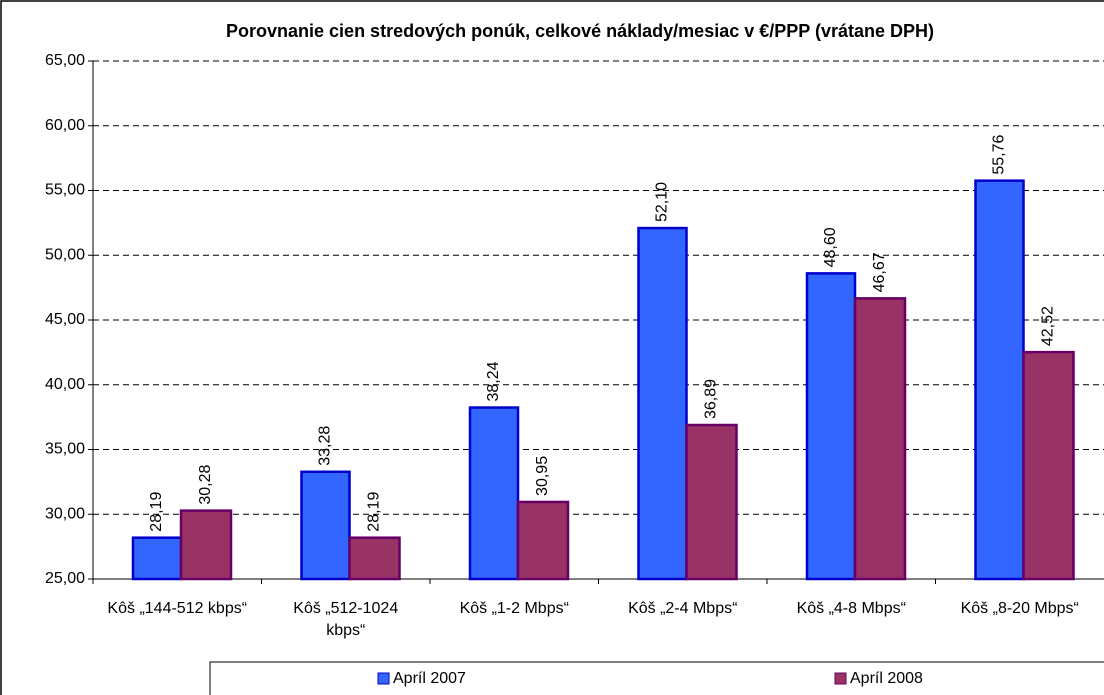 Image resolution: width=1104 pixels, height=695 pixels. Describe the element at coordinates (65, 190) in the screenshot. I see `y-tick-label: 55,00` at that location.